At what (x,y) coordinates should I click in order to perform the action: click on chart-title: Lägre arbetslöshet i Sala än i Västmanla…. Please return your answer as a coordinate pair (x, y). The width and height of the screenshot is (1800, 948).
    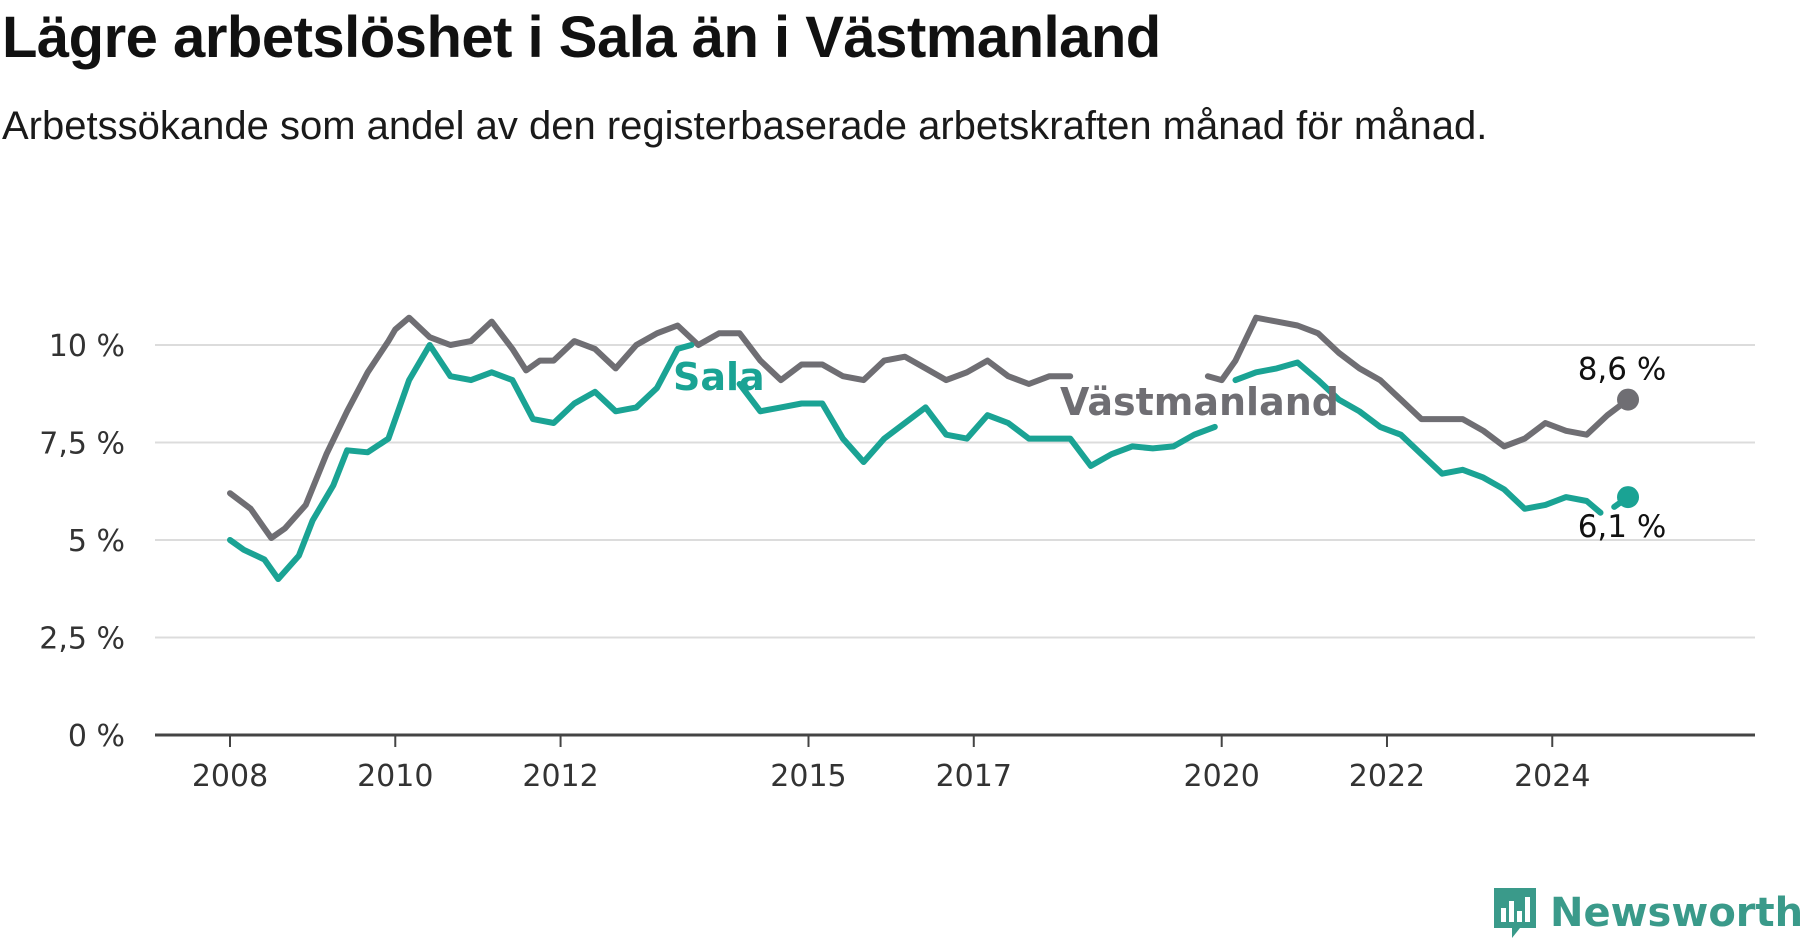
    Looking at the image, I should click on (581, 37).